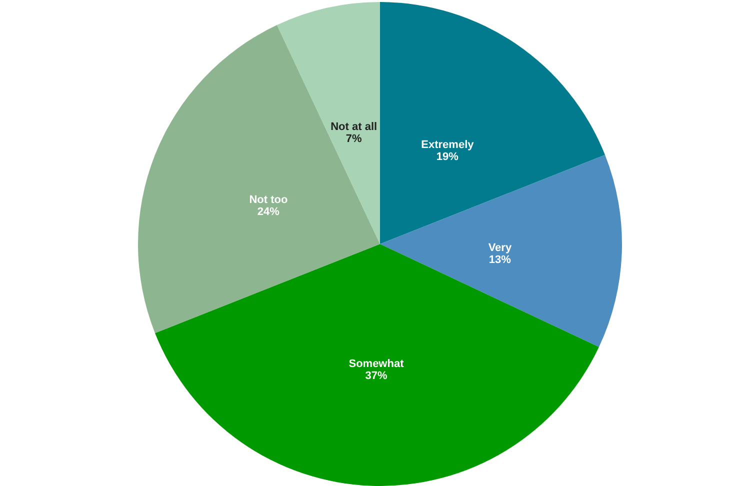  Describe the element at coordinates (500, 248) in the screenshot. I see `slice-label: Very` at that location.